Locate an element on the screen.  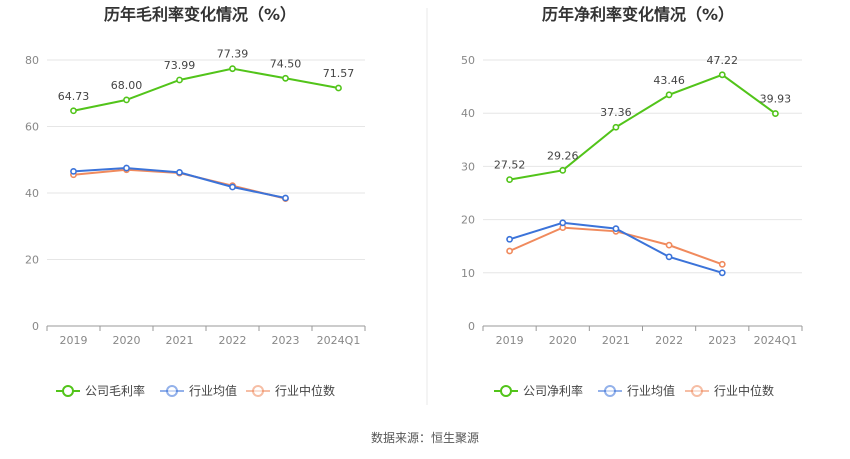
legend-item: 公司毛利率 is located at coordinates (100, 390).